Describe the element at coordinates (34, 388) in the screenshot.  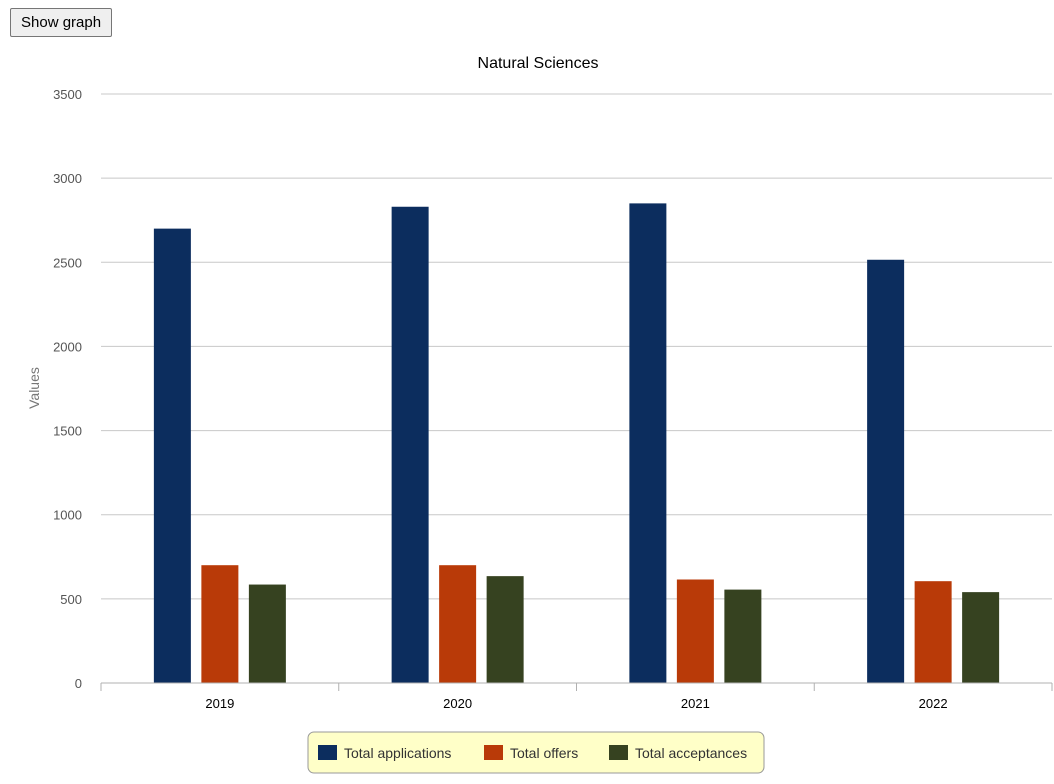
I see `y-axis-label: Values` at that location.